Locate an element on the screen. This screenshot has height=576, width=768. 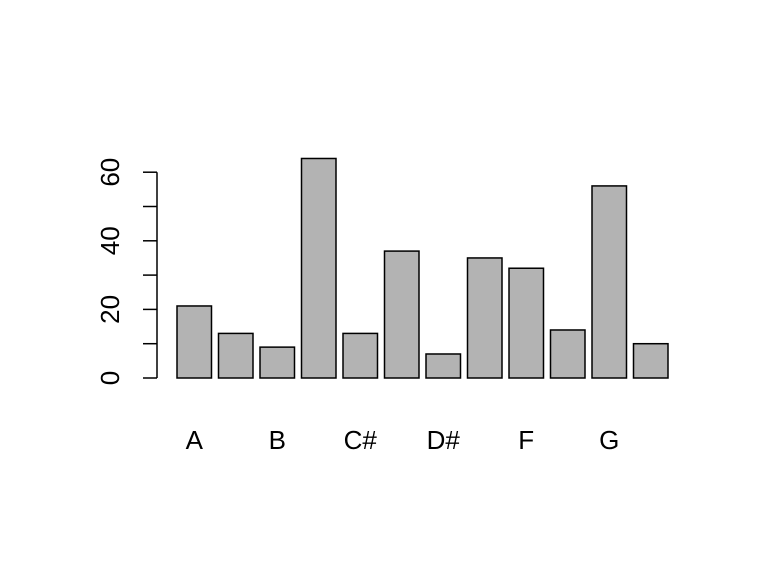
bar-G is located at coordinates (609, 282).